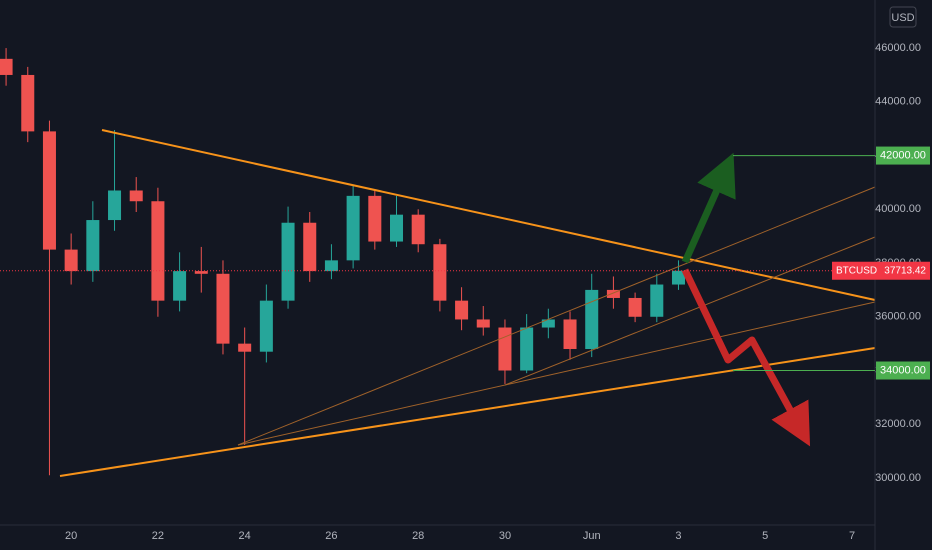 The height and width of the screenshot is (550, 932). What do you see at coordinates (746, 357) in the screenshot?
I see `down-arrow` at bounding box center [746, 357].